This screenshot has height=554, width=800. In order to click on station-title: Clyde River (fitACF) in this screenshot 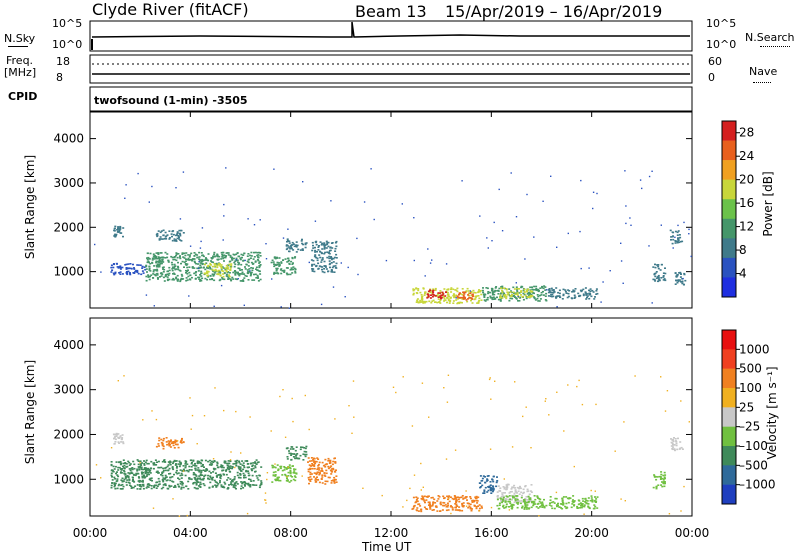, I will do `click(170, 9)`.